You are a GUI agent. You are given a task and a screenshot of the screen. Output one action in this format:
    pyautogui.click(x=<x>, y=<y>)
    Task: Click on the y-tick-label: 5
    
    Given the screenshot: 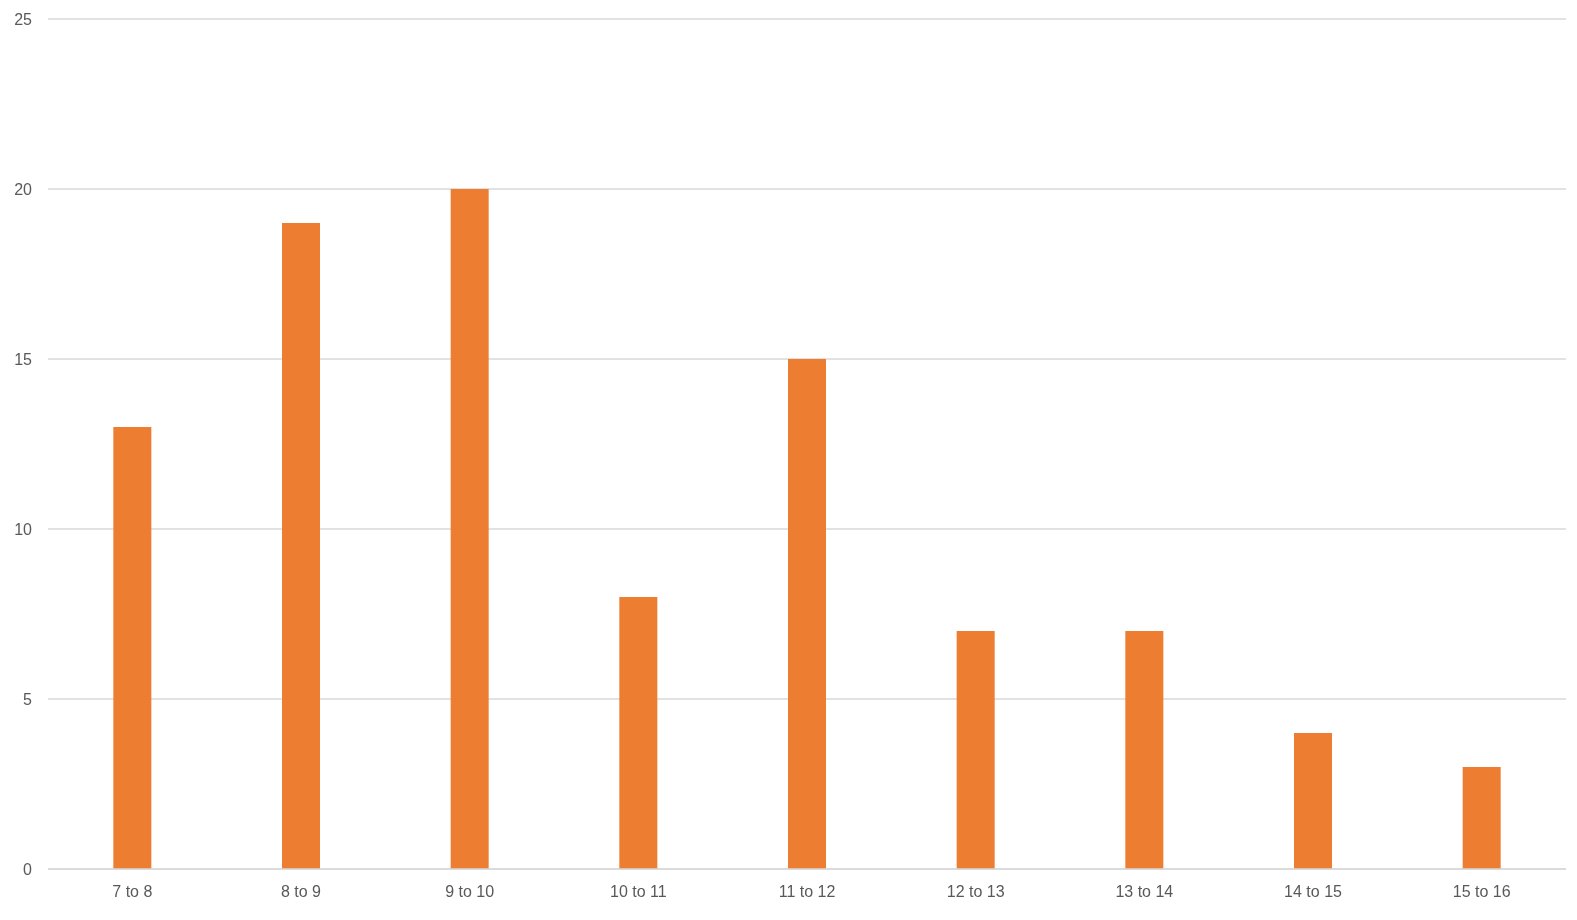 What is the action you would take?
    pyautogui.click(x=28, y=699)
    